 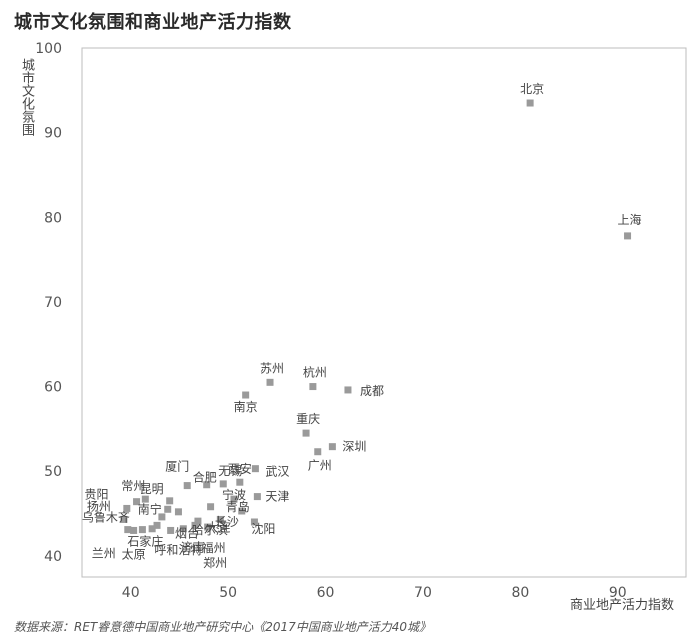 I want to click on point-label: 重庆, so click(x=308, y=419).